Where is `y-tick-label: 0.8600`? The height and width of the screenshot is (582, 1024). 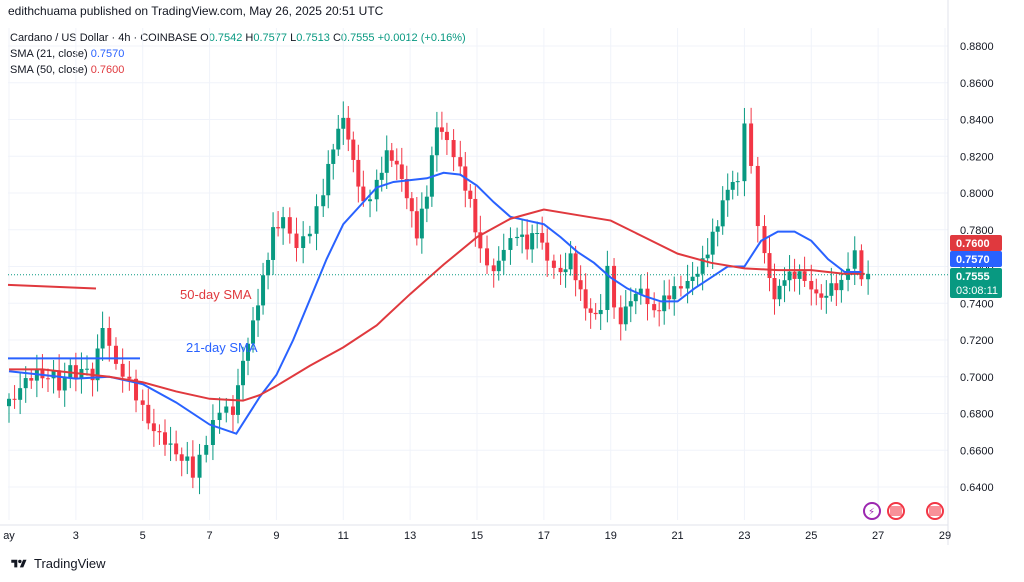
y-tick-label: 0.8600 is located at coordinates (977, 84).